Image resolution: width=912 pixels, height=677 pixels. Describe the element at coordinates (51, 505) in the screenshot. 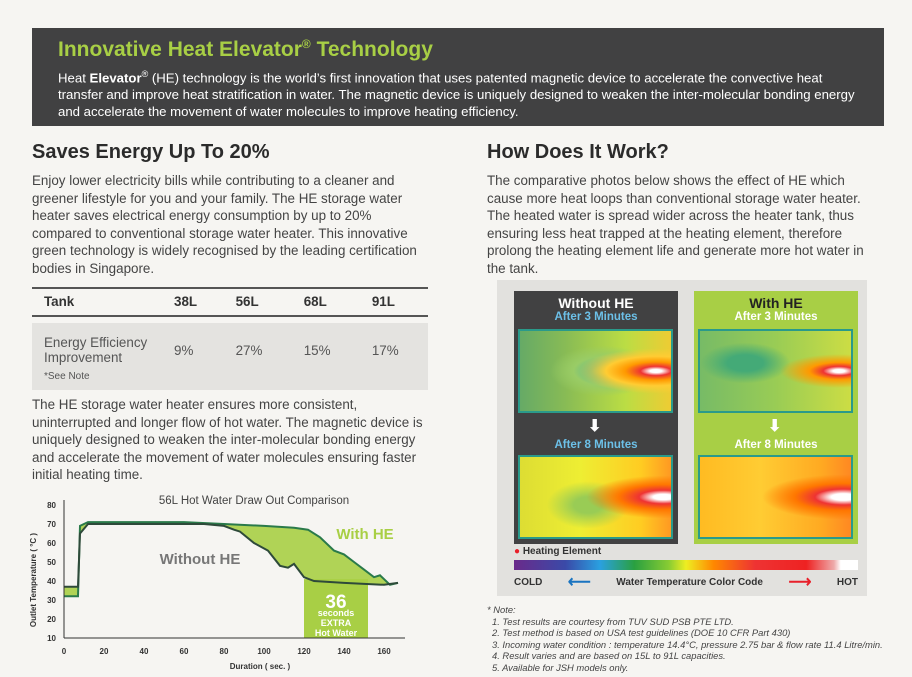

I see `y-tick-label: 80` at that location.